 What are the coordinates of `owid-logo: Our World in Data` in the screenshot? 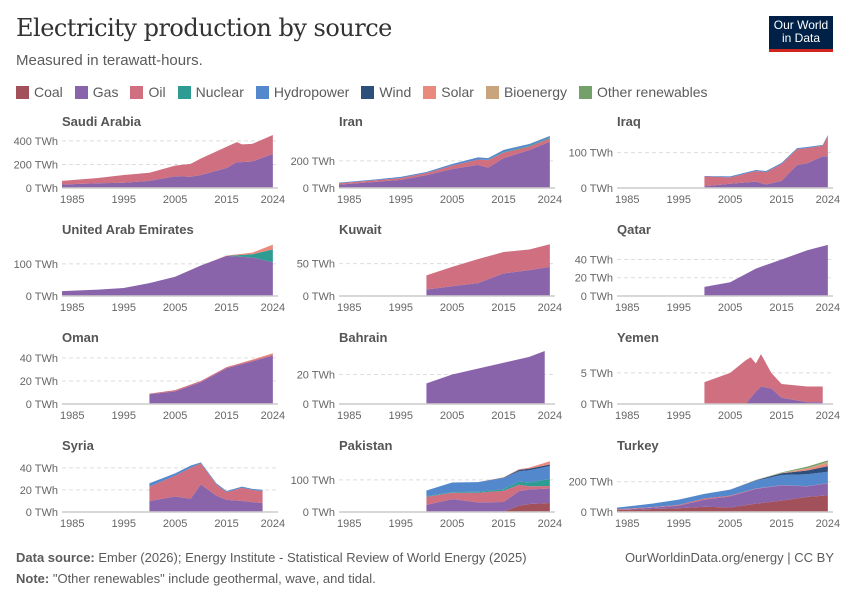 It's located at (801, 34).